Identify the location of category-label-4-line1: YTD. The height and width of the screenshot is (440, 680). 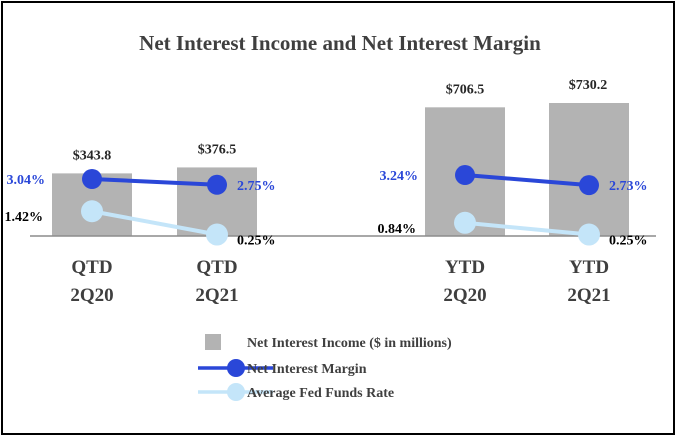
(589, 267).